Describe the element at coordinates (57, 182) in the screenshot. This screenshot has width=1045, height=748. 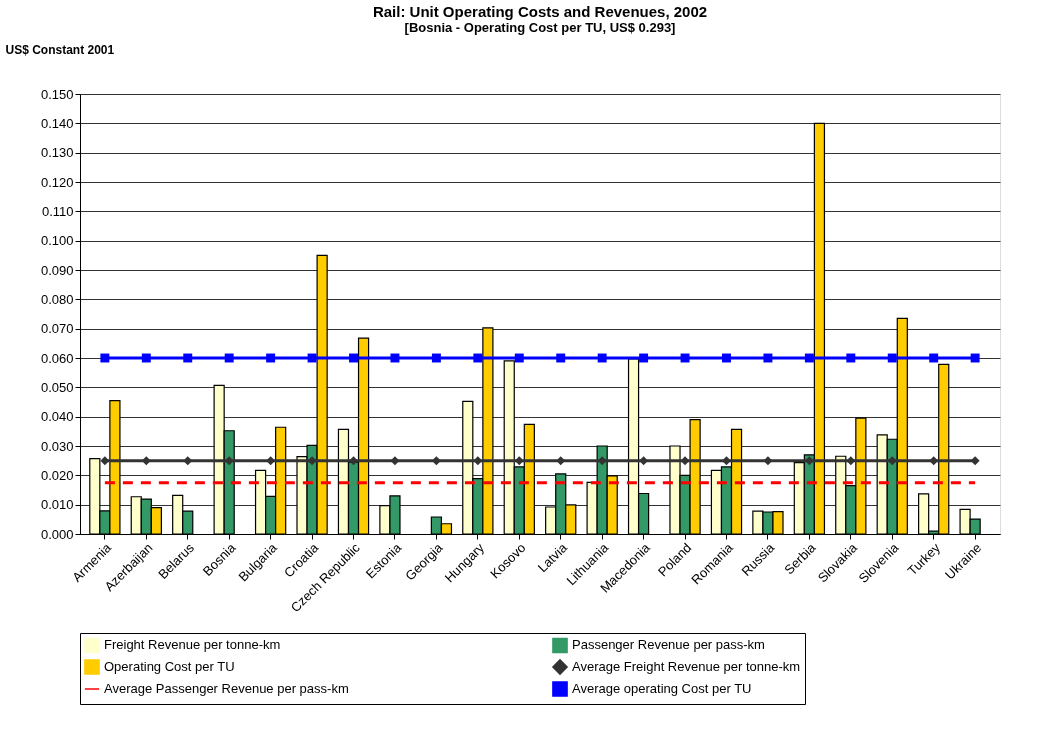
I see `y-tick-label: 0.120` at that location.